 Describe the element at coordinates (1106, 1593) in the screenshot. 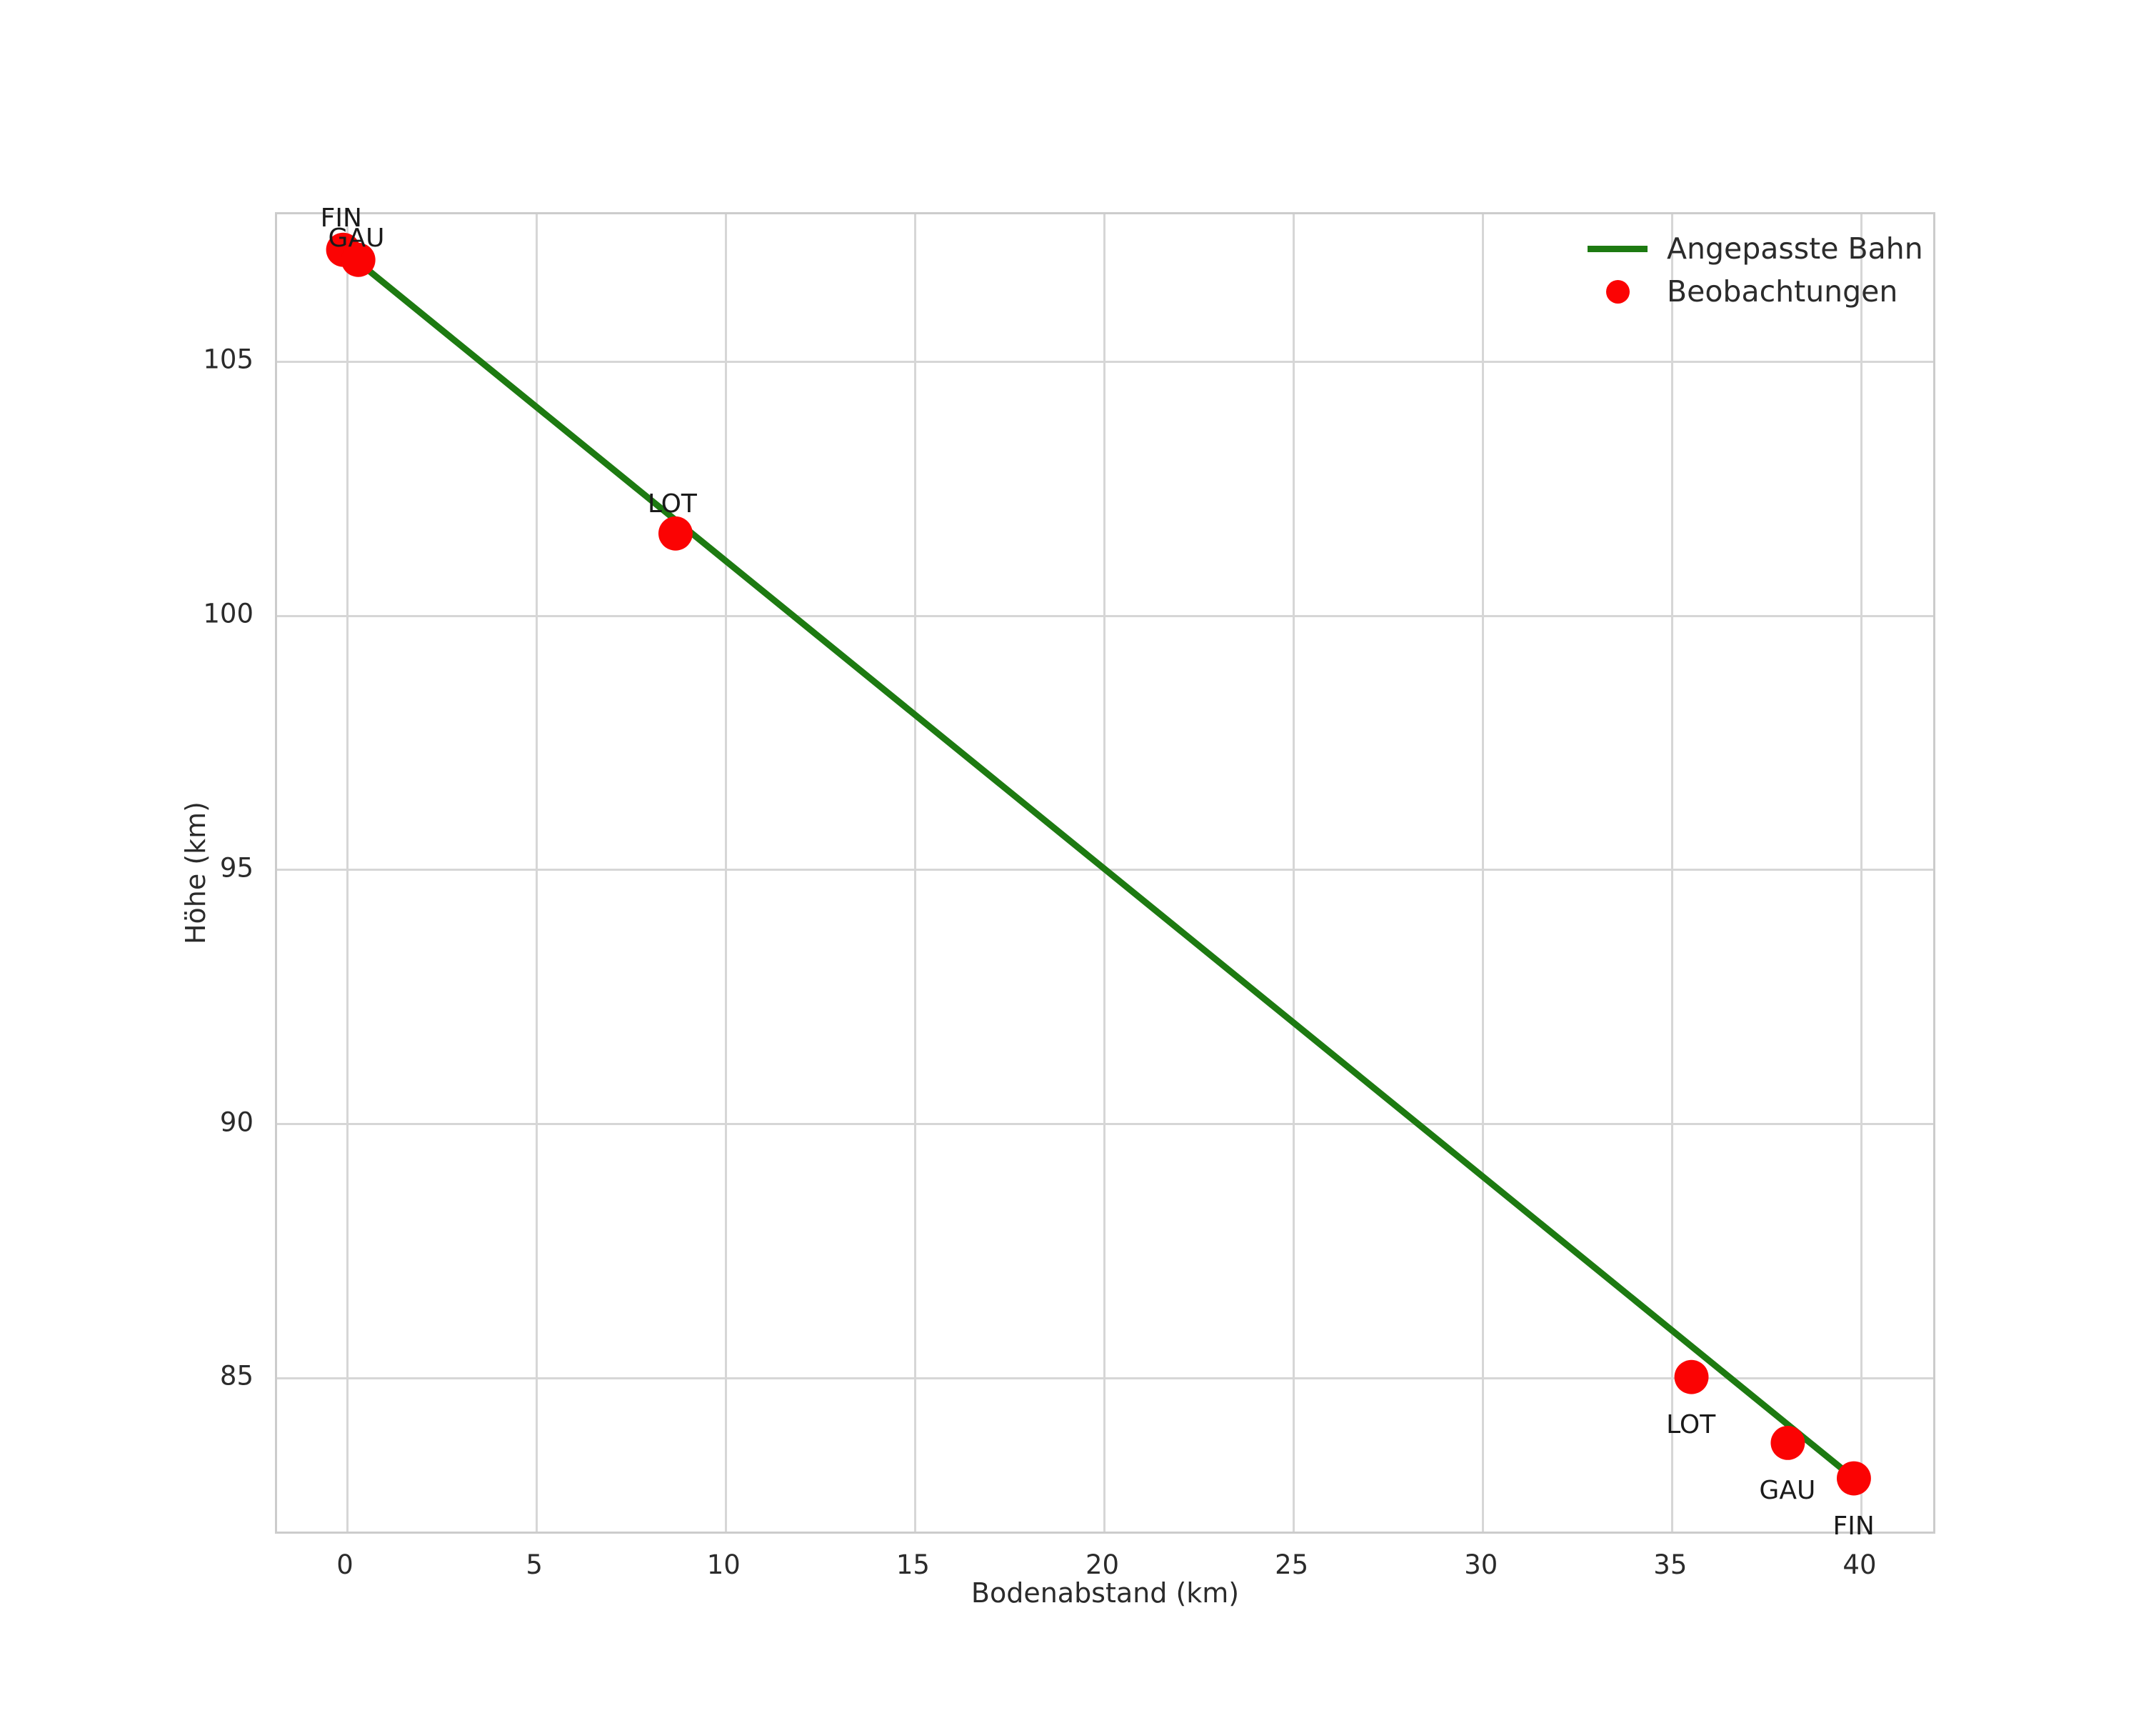

I see `x-axis-title: Bodenabstand (km)` at that location.